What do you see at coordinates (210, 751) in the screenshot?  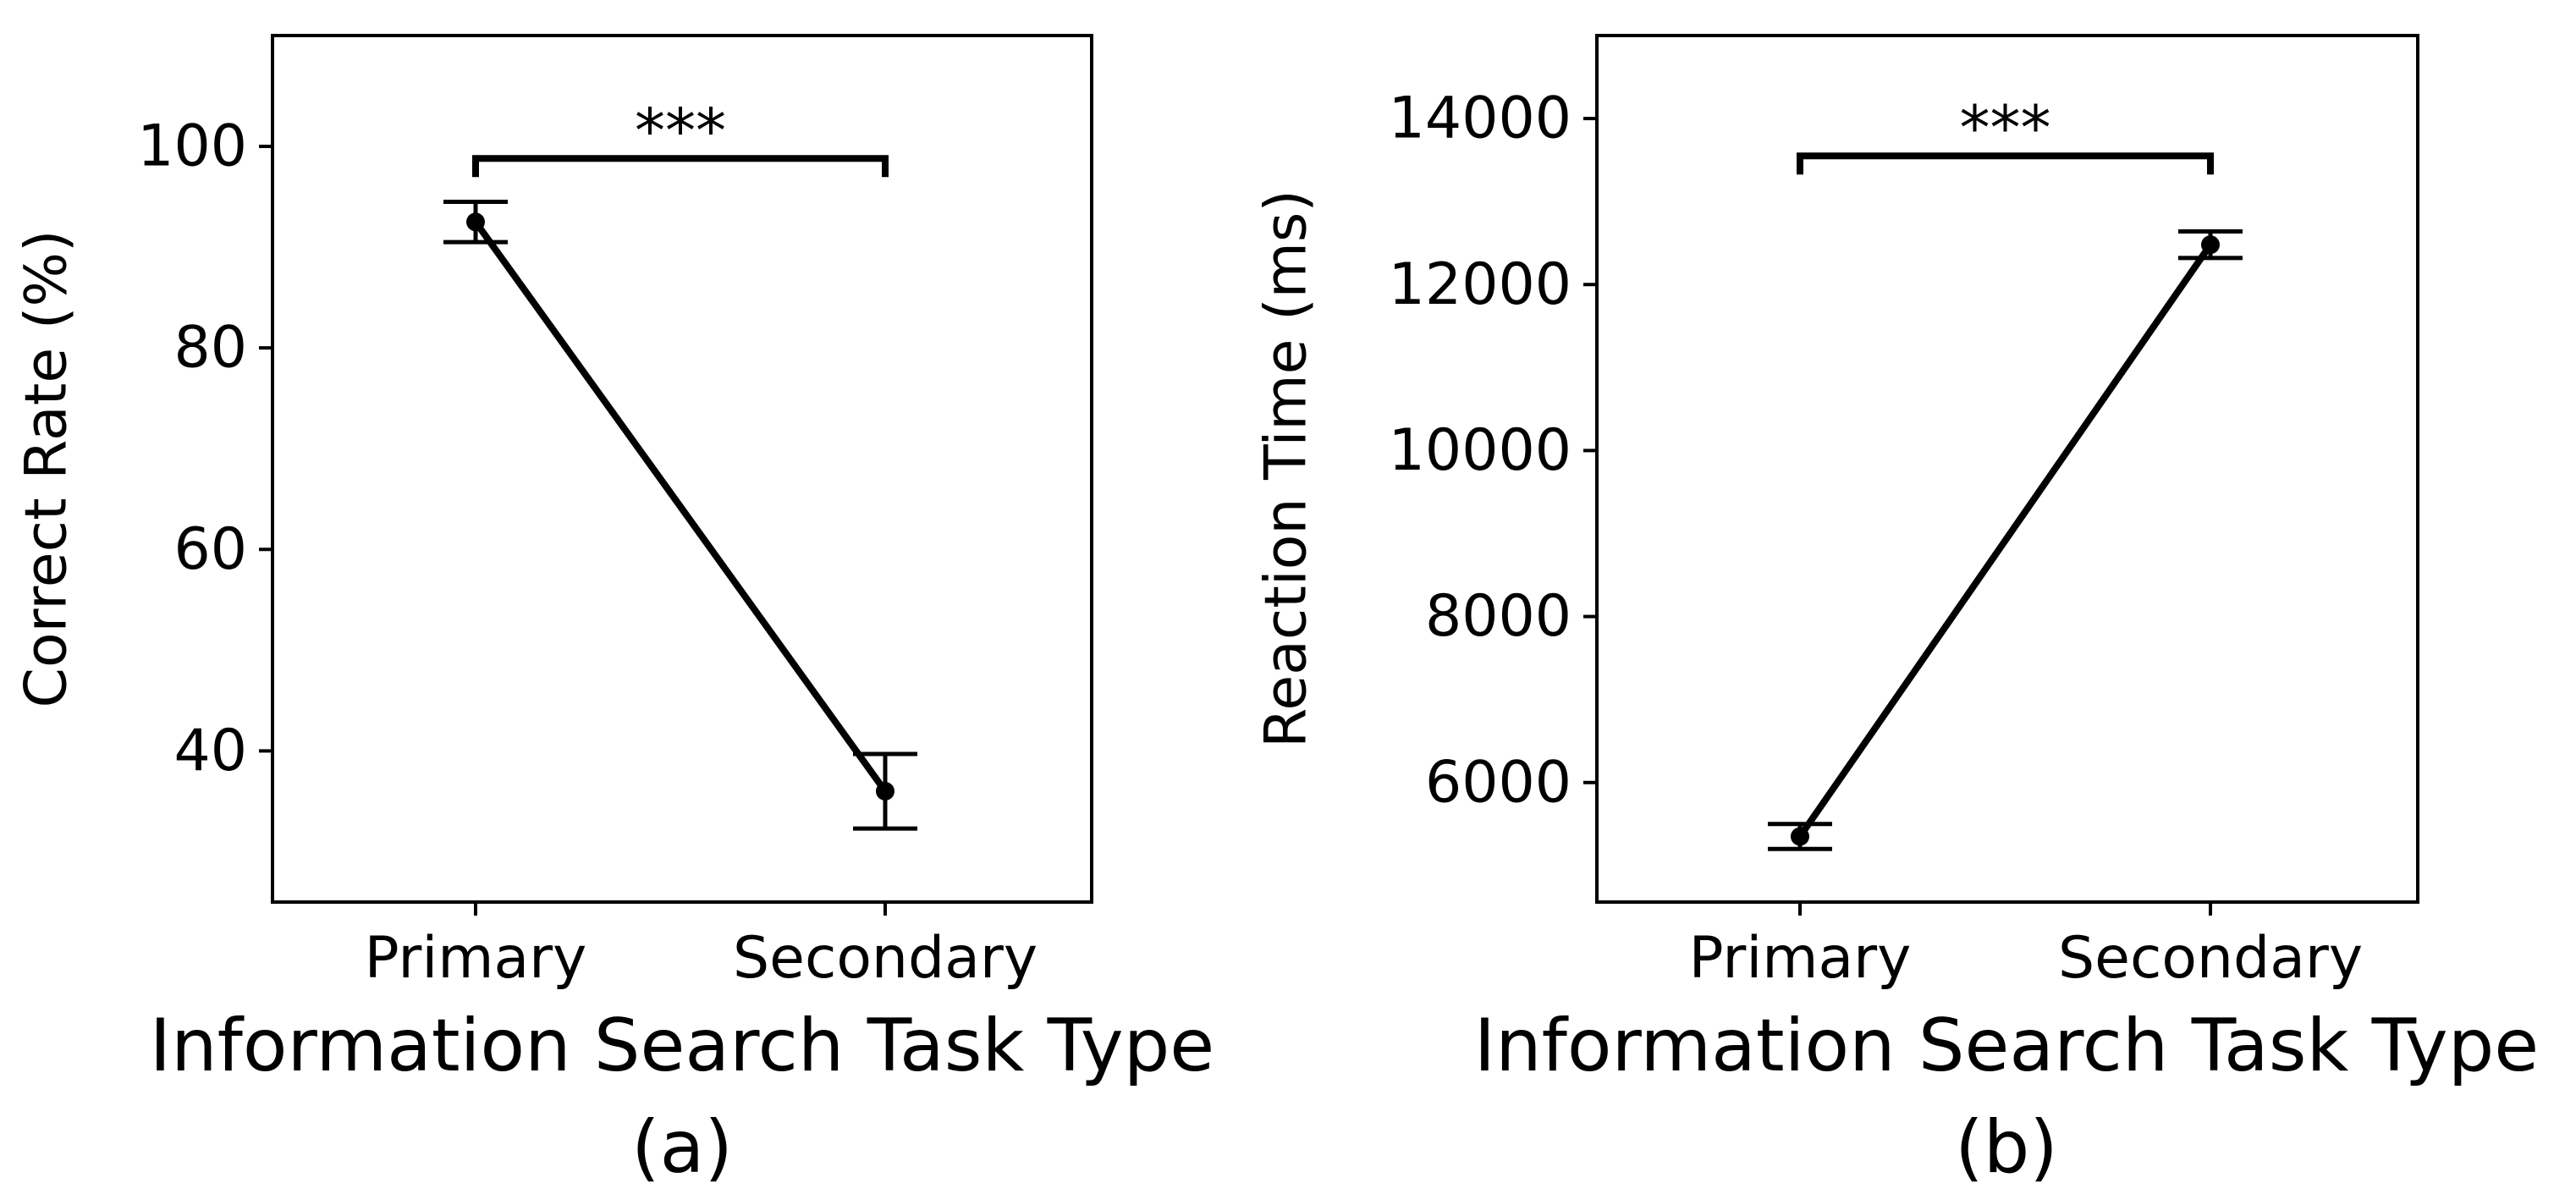 I see `y-tick-label: 40` at bounding box center [210, 751].